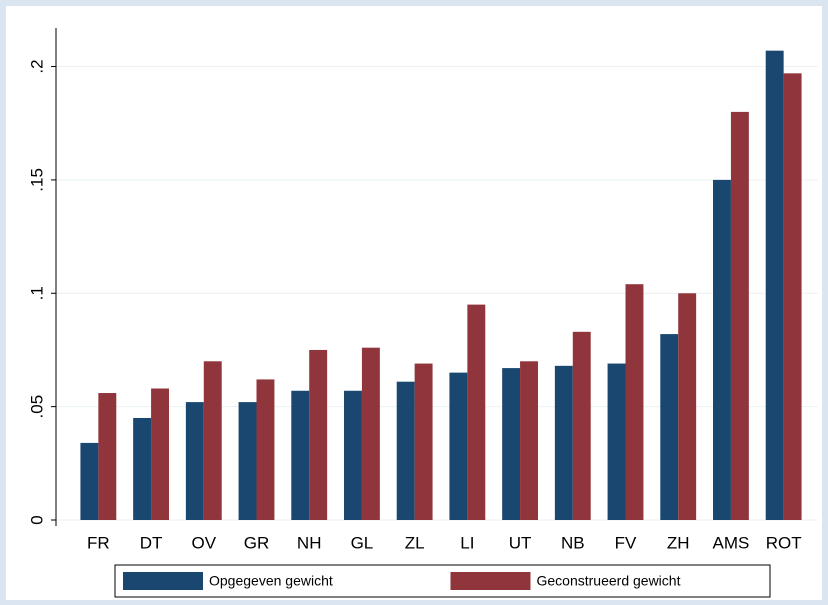 This screenshot has width=828, height=605. What do you see at coordinates (573, 542) in the screenshot?
I see `x-tick-label: NB` at bounding box center [573, 542].